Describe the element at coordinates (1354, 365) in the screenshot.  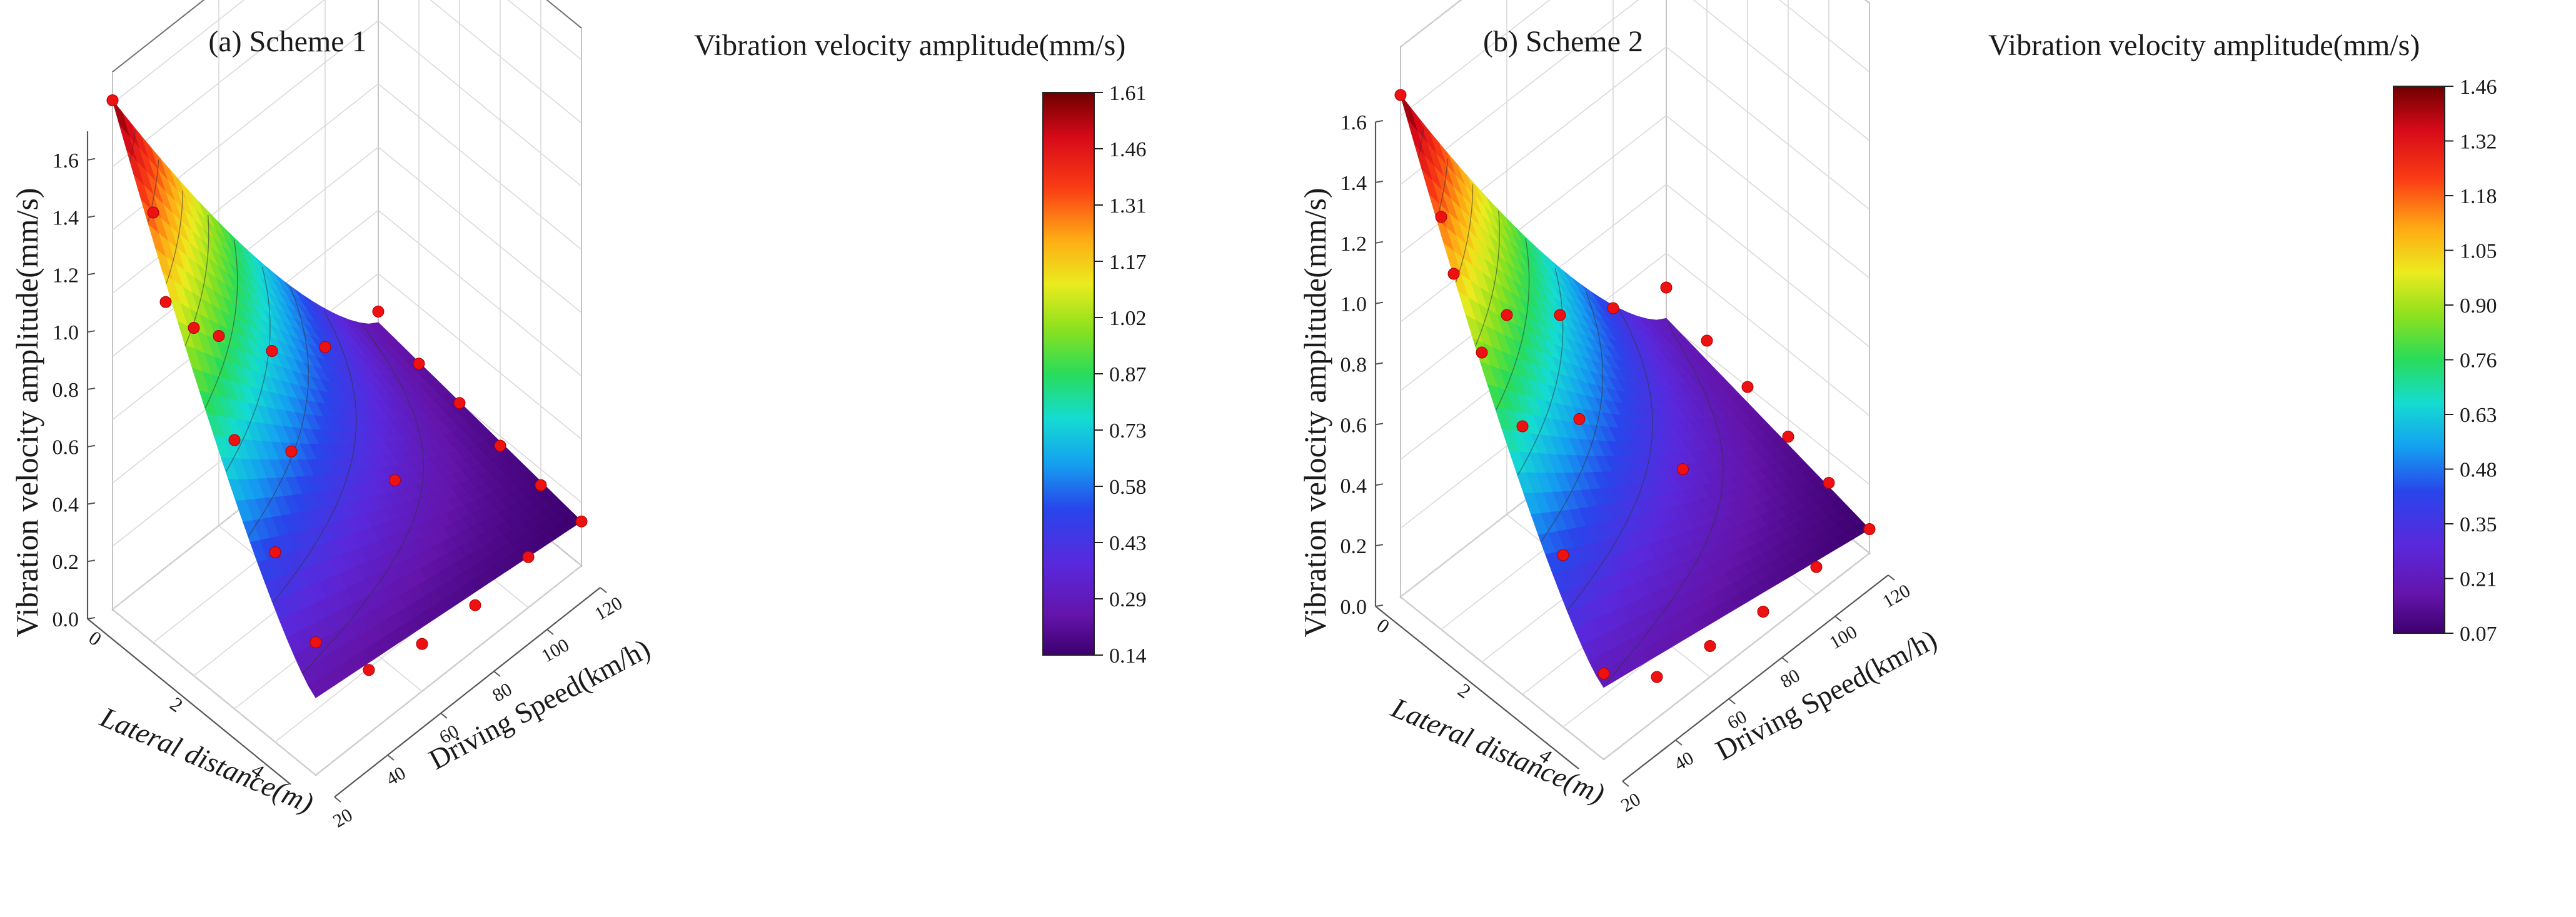
I see `z-tick-label: 0.8` at that location.